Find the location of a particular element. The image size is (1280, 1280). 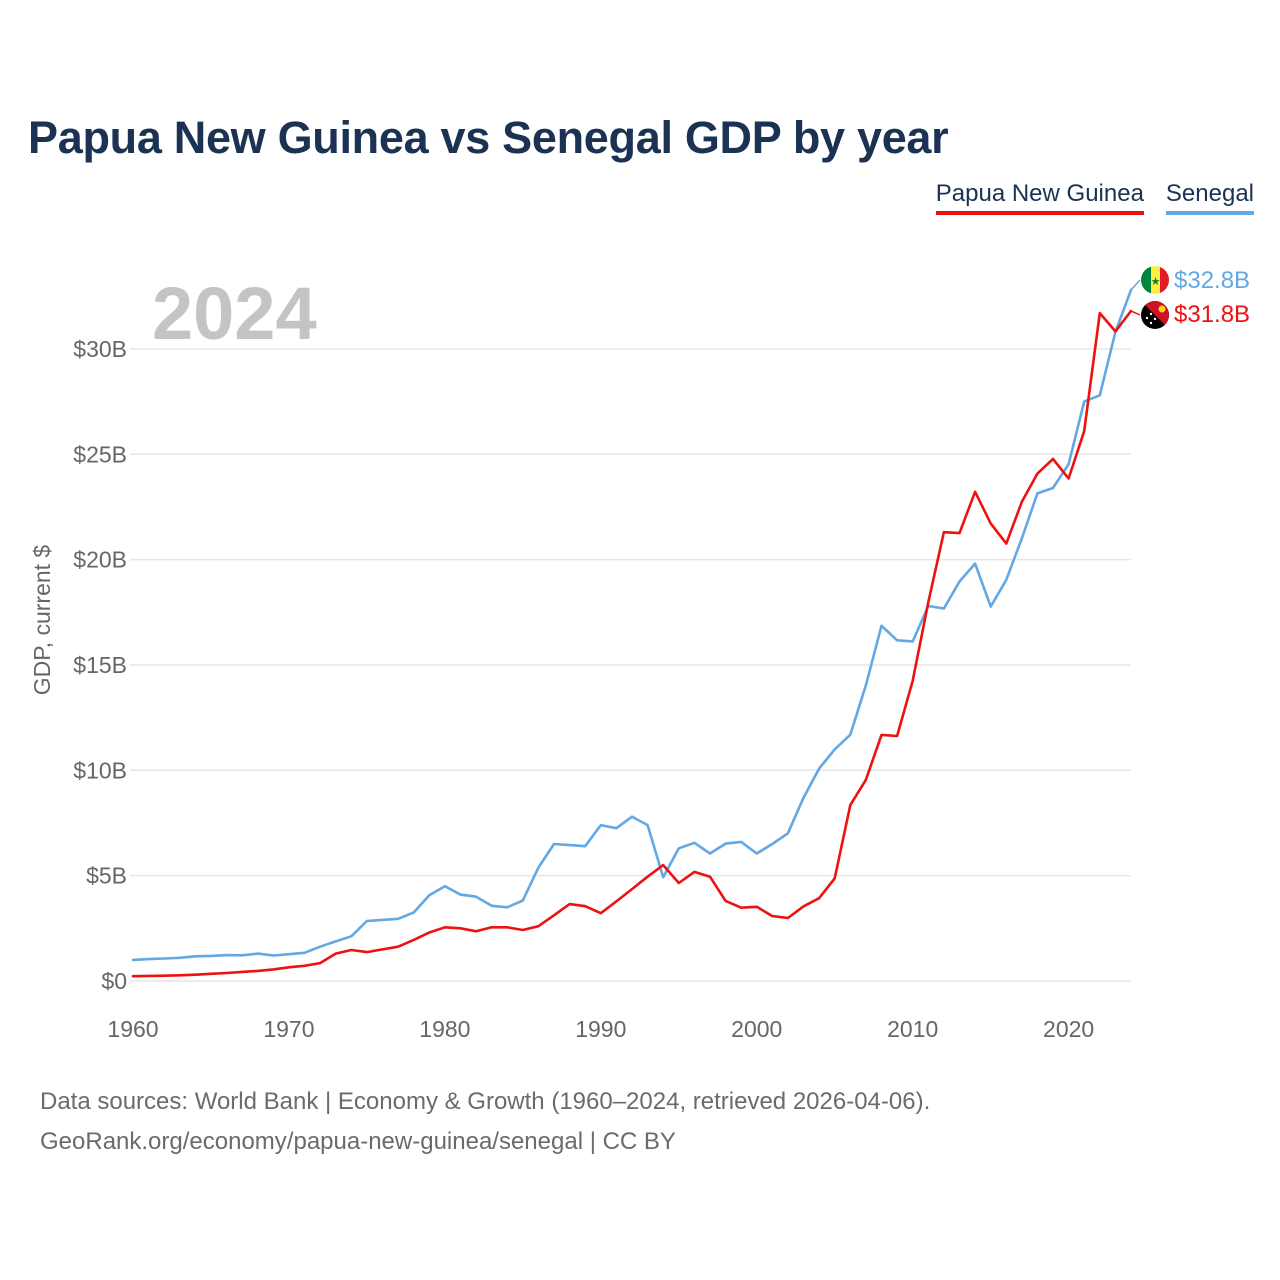

legend: Papua New Guinea Senegal is located at coordinates (1094, 197).